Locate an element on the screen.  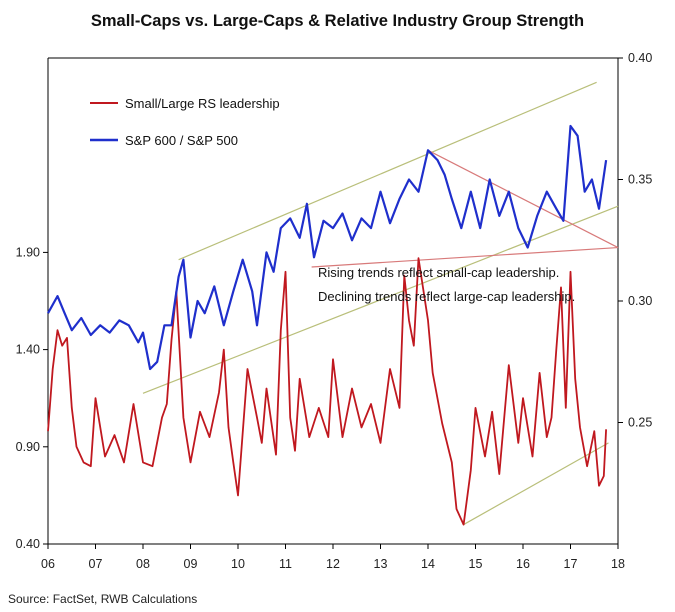
left-tick-label: 0.40 is located at coordinates (28, 544).